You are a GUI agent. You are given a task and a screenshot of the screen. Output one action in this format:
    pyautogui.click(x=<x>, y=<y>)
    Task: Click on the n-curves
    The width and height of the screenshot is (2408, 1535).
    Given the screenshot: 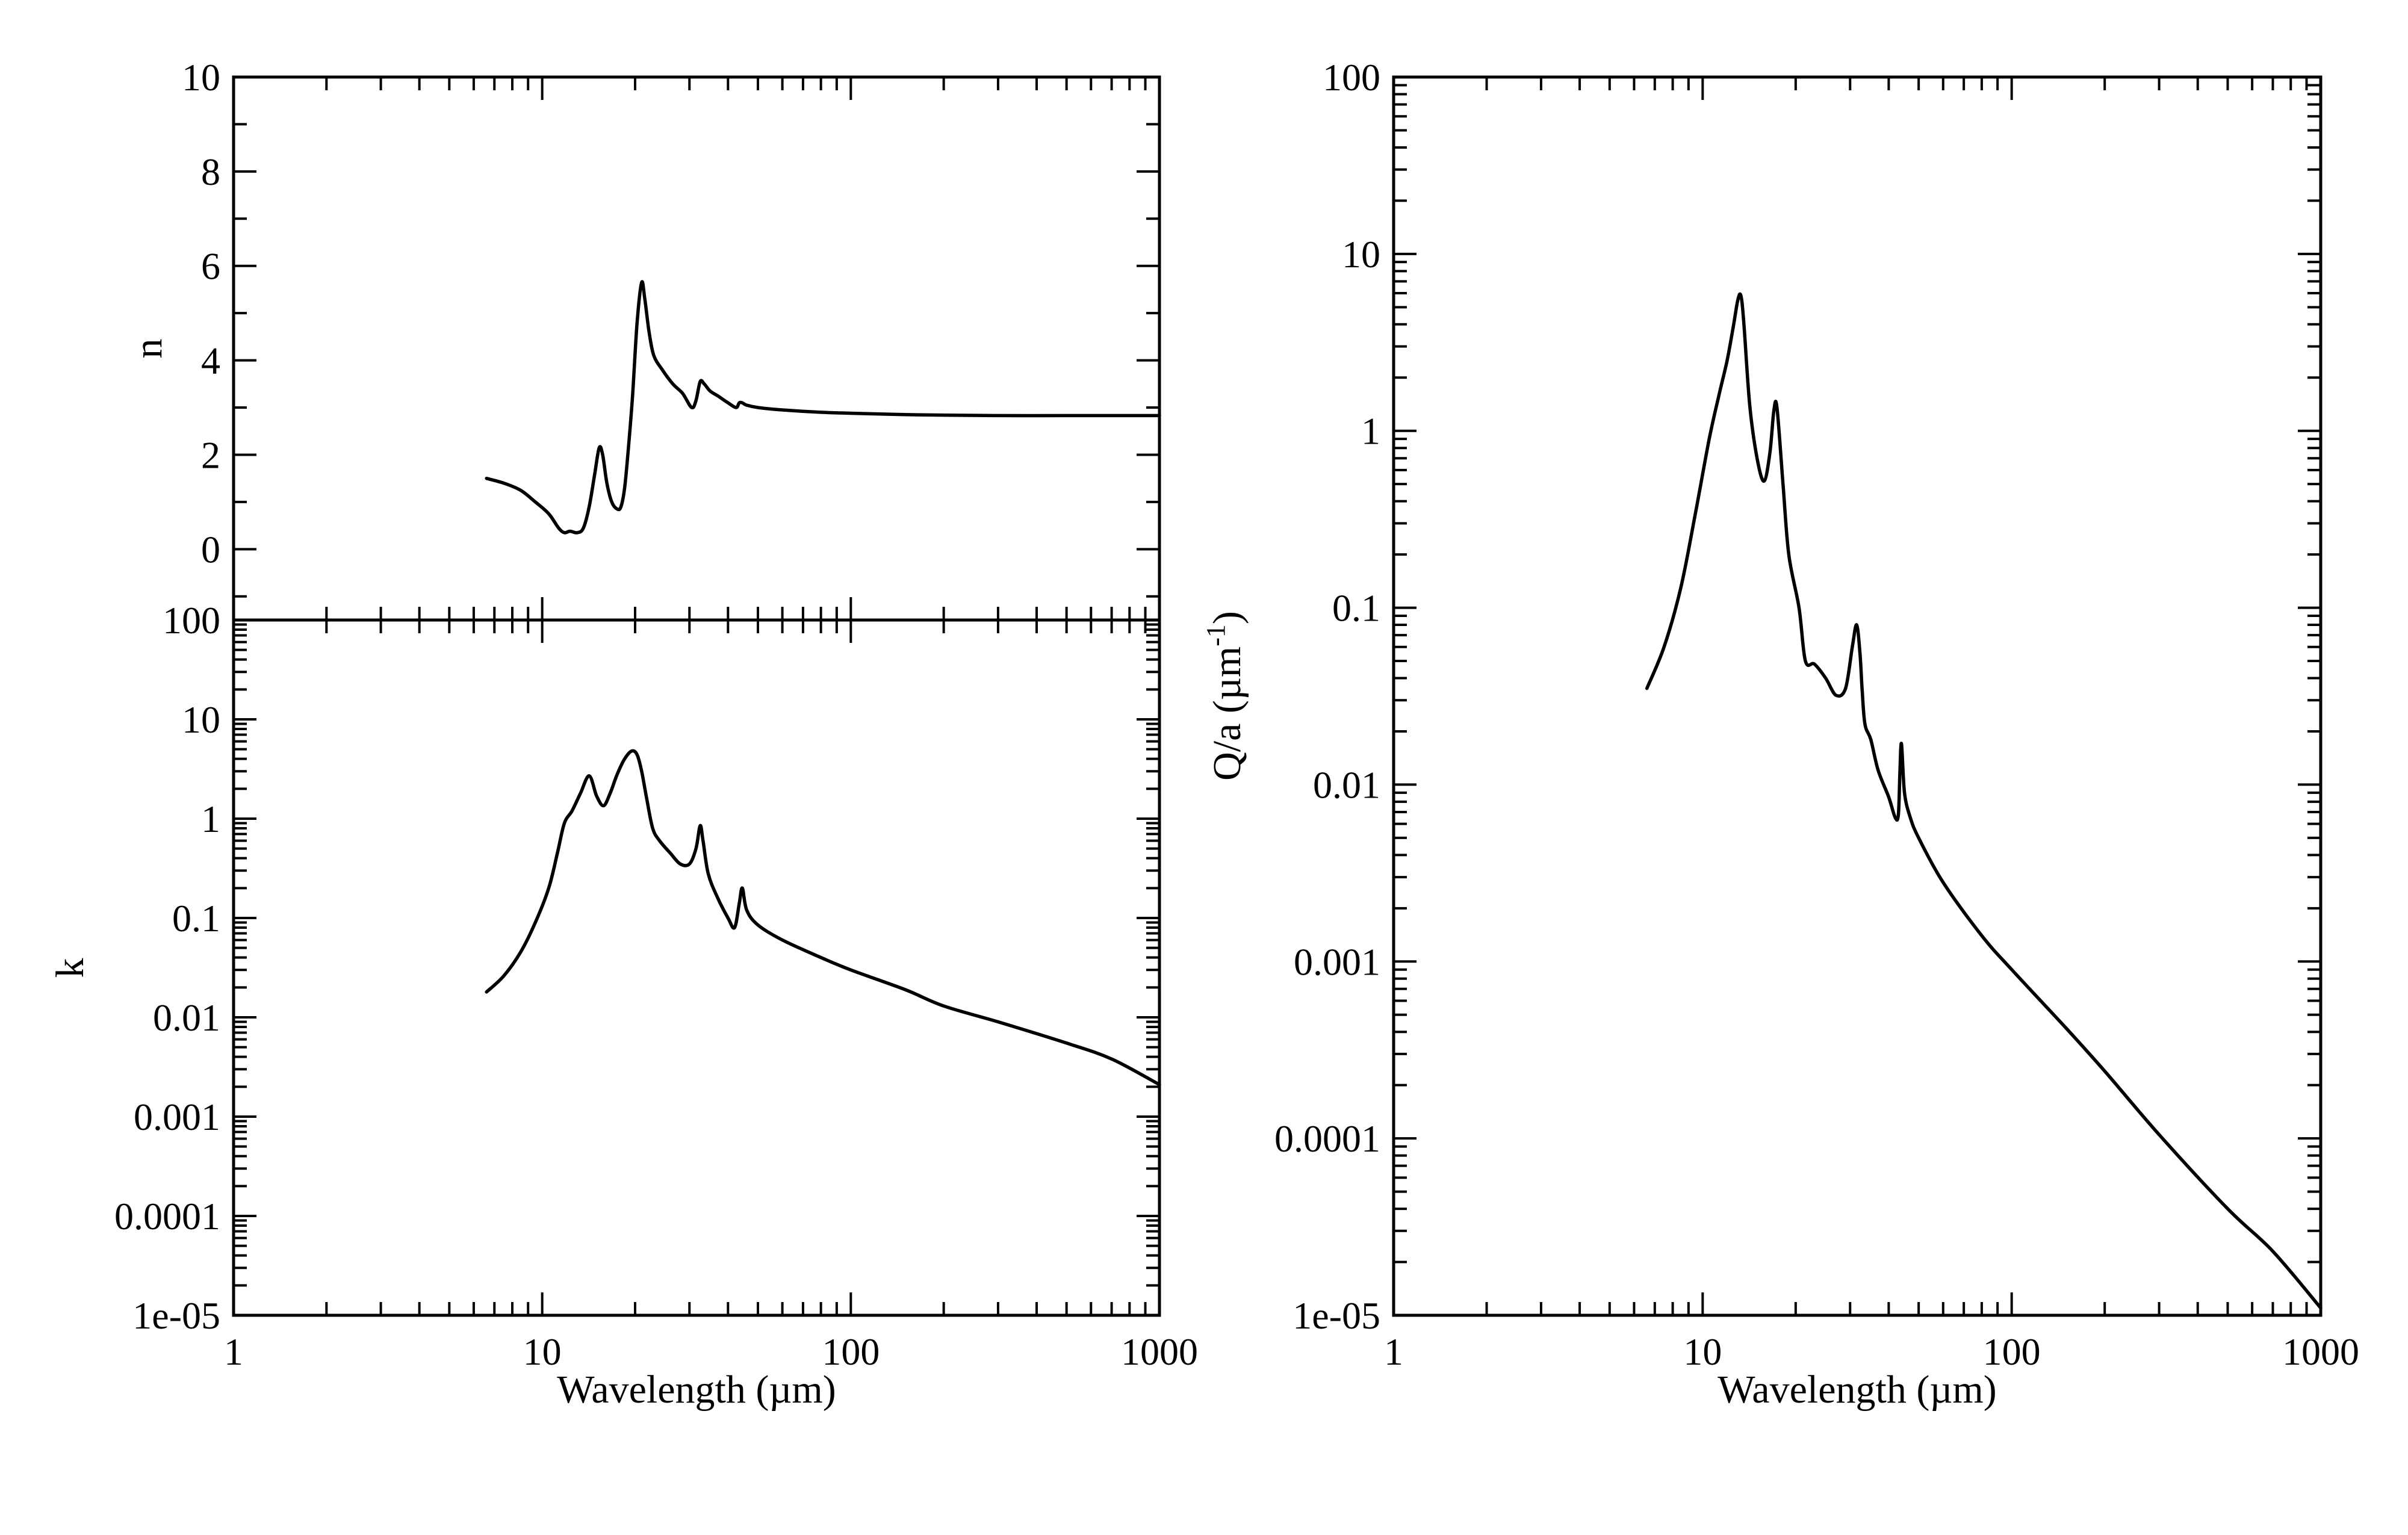 What is the action you would take?
    pyautogui.click(x=823, y=408)
    